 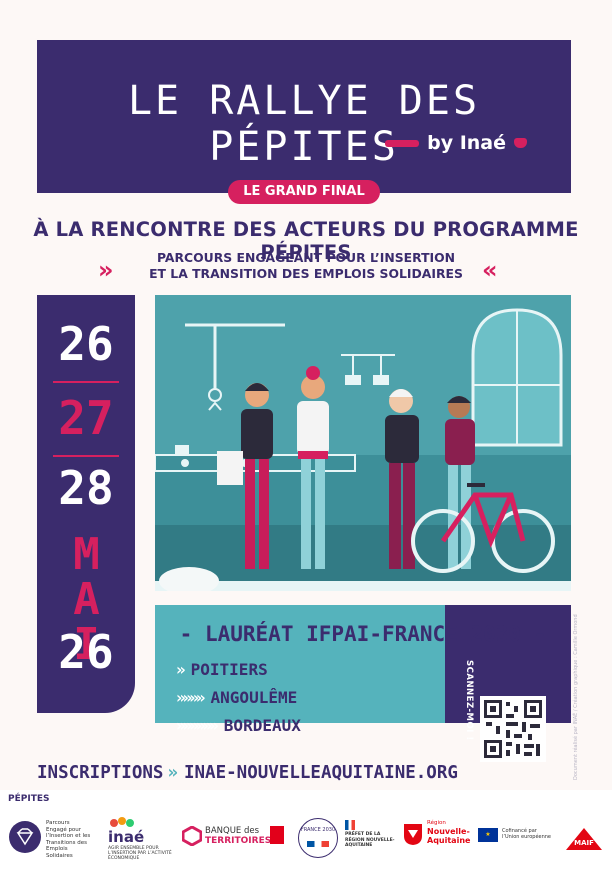 I want to click on maif-logo: MAIF, so click(x=584, y=839).